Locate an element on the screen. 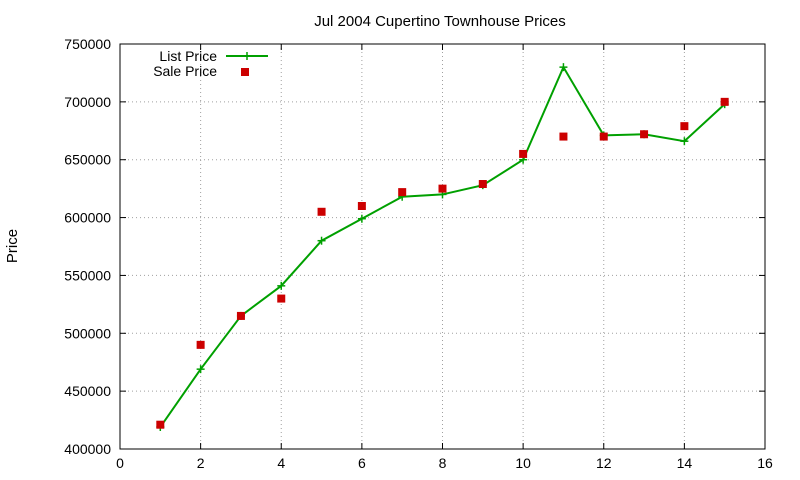 This screenshot has height=480, width=800. legend-label-sale-price: Sale Price is located at coordinates (185, 71).